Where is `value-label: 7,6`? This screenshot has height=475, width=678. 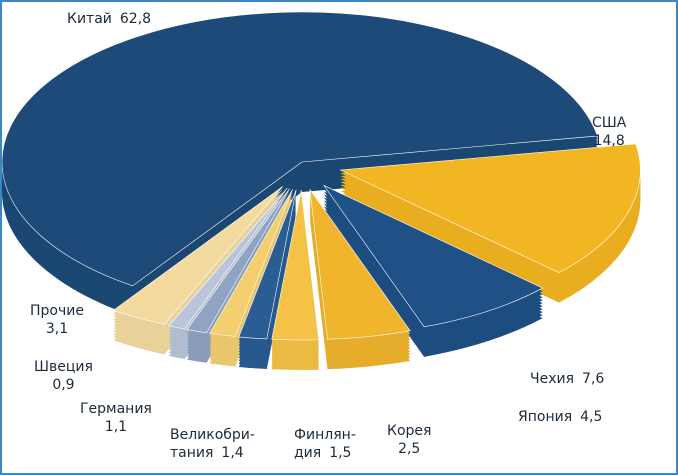
value-label: 7,6 is located at coordinates (593, 379).